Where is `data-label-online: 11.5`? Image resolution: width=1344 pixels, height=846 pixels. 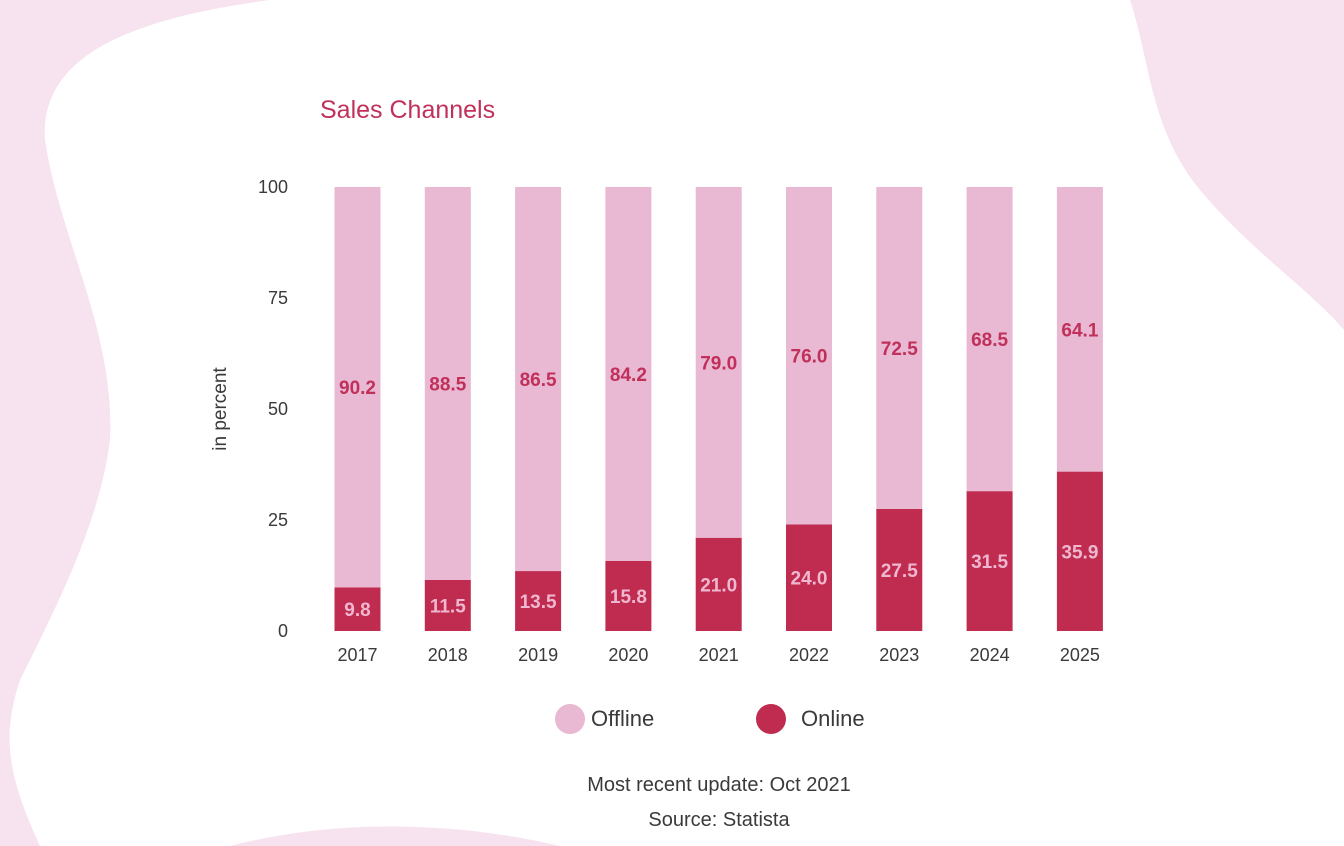
data-label-online: 11.5 is located at coordinates (448, 606).